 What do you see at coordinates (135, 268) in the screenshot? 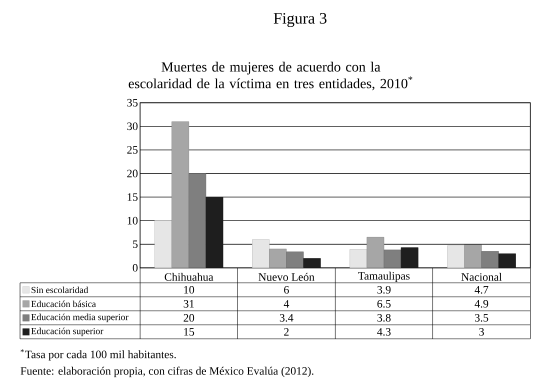
I see `y-tick-label: 0` at bounding box center [135, 268].